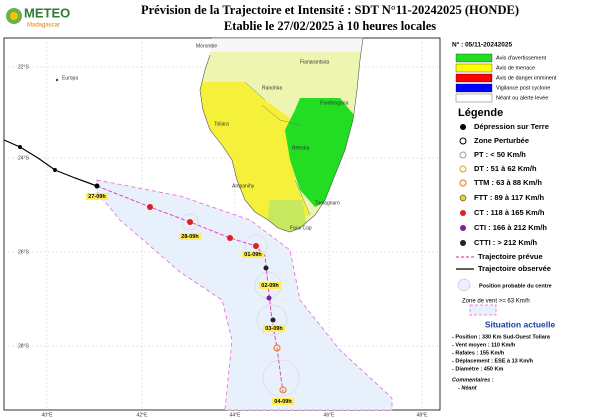  What do you see at coordinates (327, 203) in the screenshot?
I see `place: Taolagnaro` at bounding box center [327, 203].